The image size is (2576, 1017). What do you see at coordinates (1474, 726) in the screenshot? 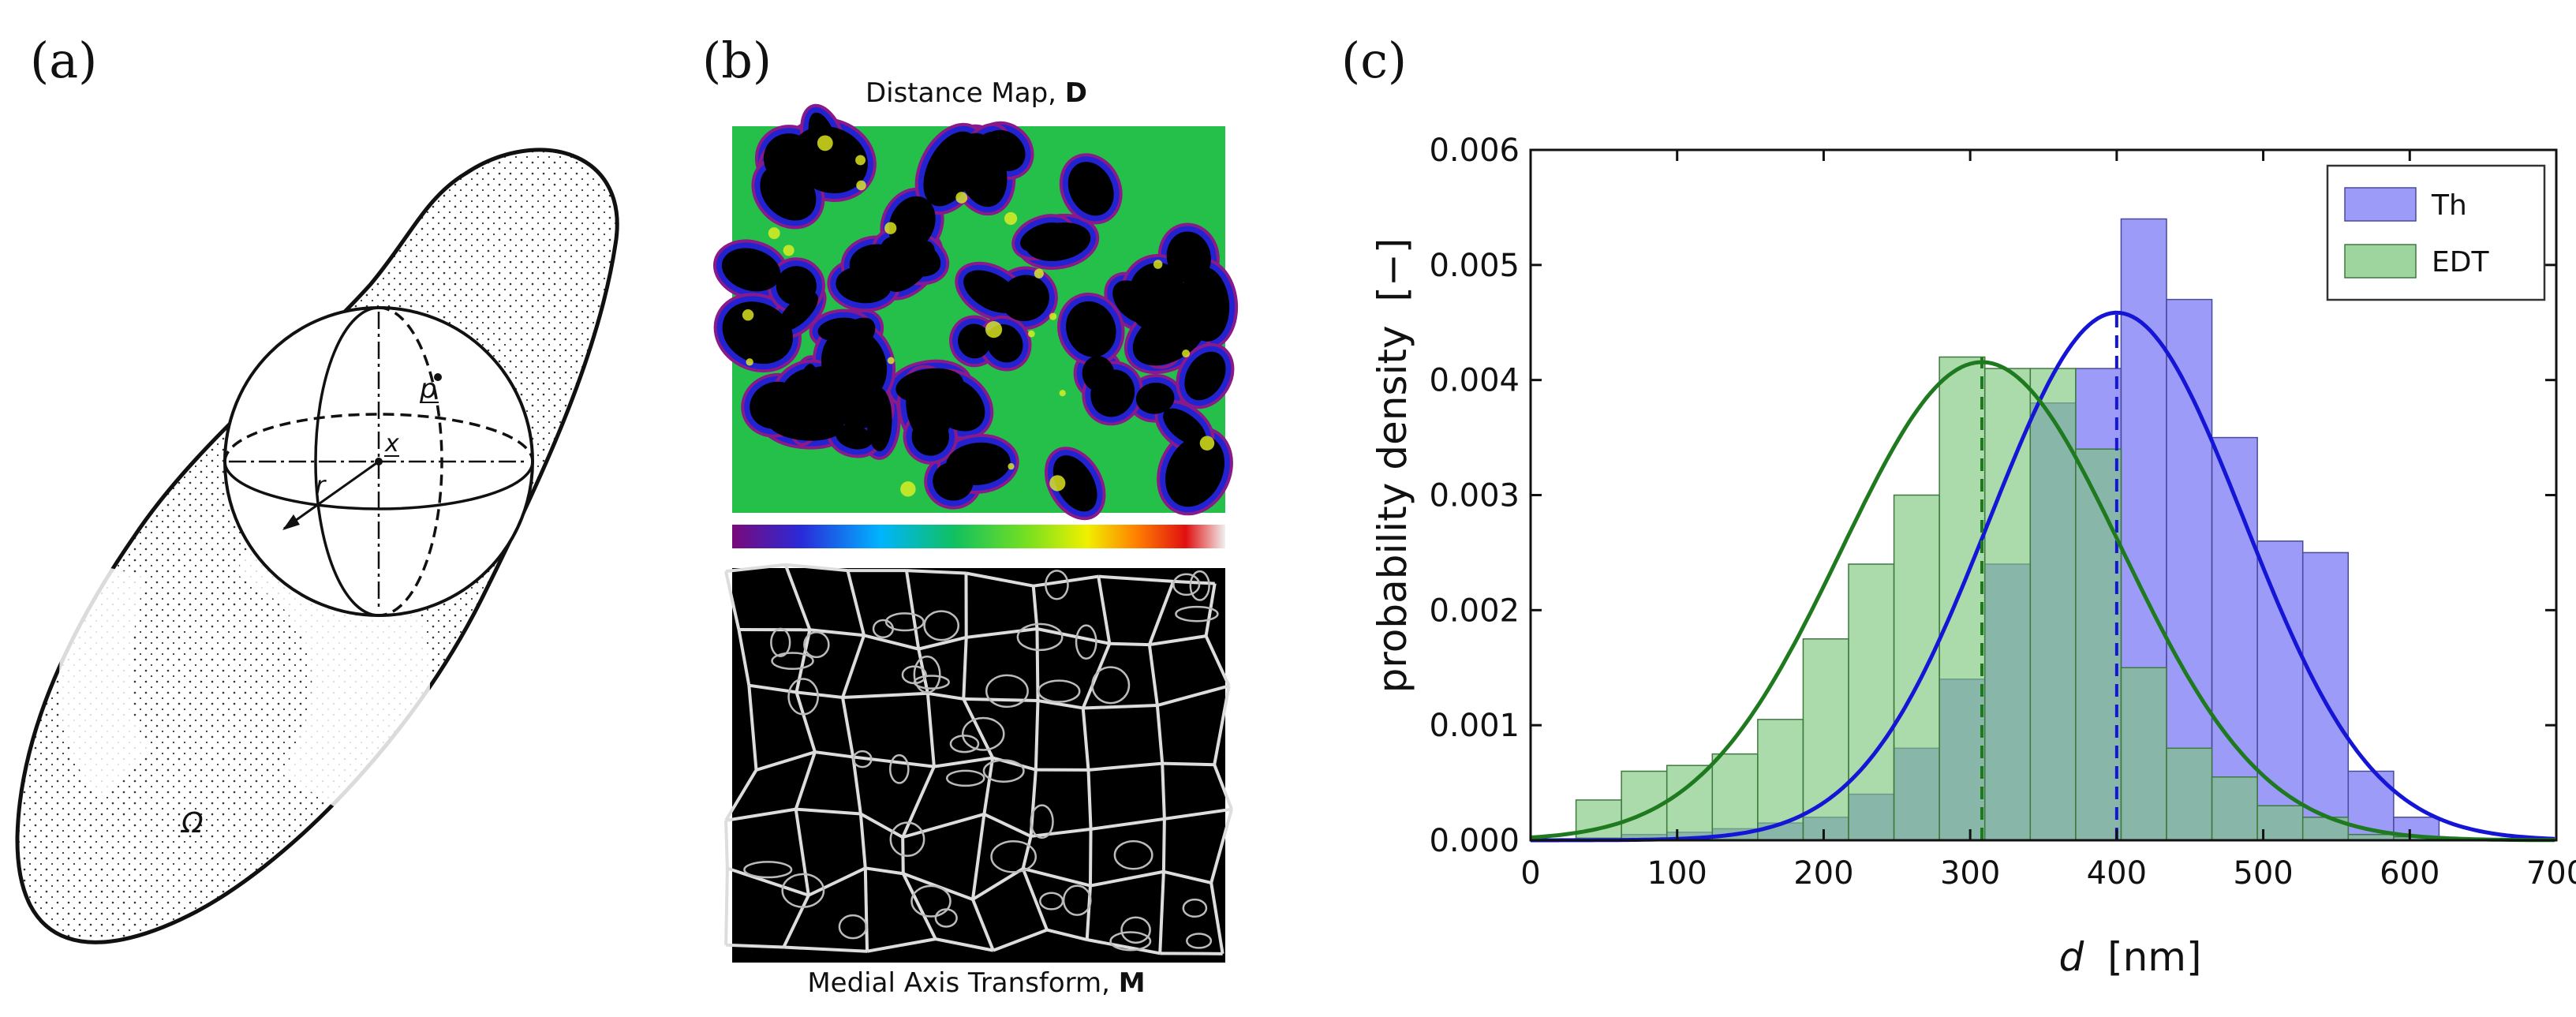
I see `y-tick-label: 0.001` at bounding box center [1474, 726].